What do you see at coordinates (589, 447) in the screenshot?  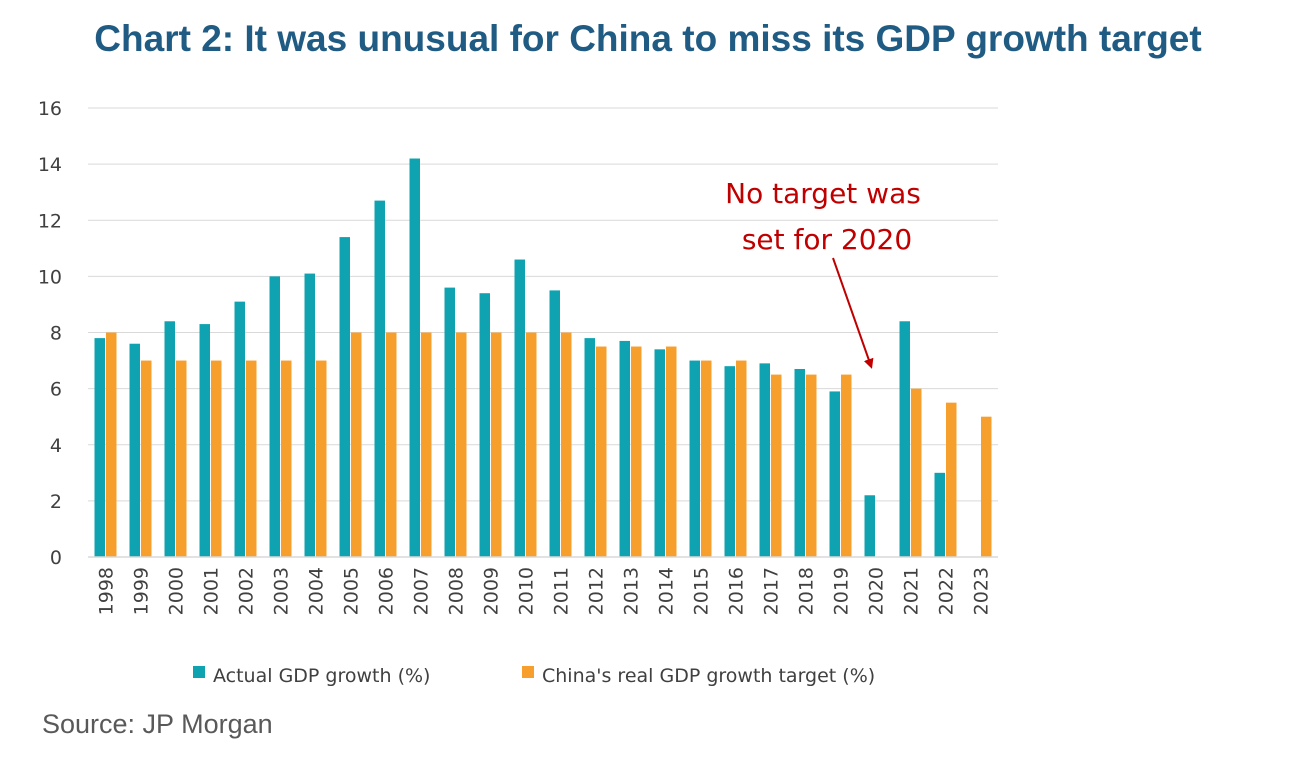 I see `bar-actual-2012` at bounding box center [589, 447].